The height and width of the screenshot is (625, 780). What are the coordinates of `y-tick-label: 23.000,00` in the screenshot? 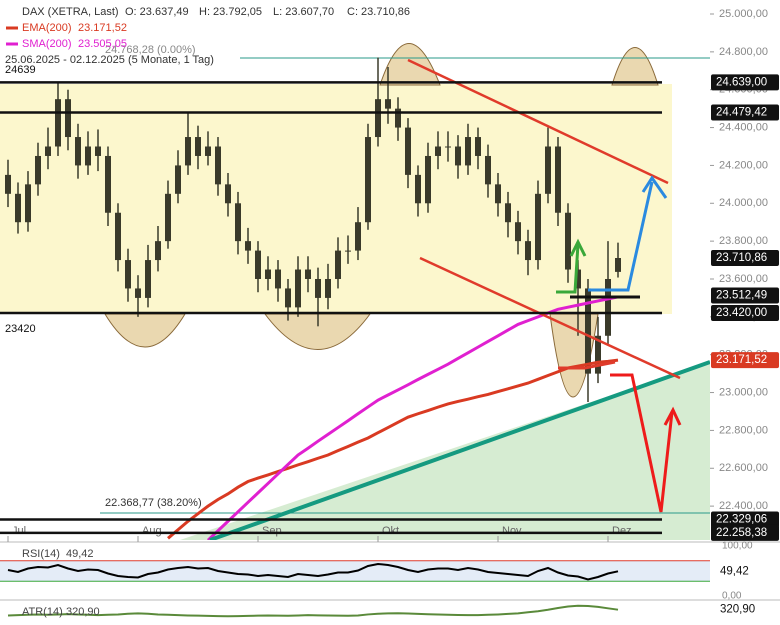 It's located at (743, 392).